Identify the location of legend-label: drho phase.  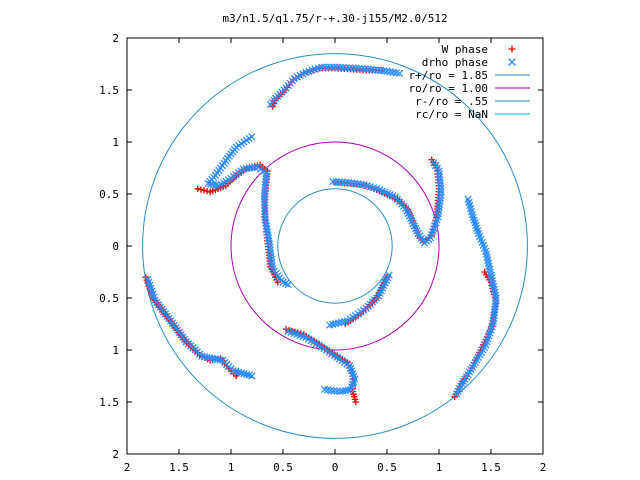
(455, 62).